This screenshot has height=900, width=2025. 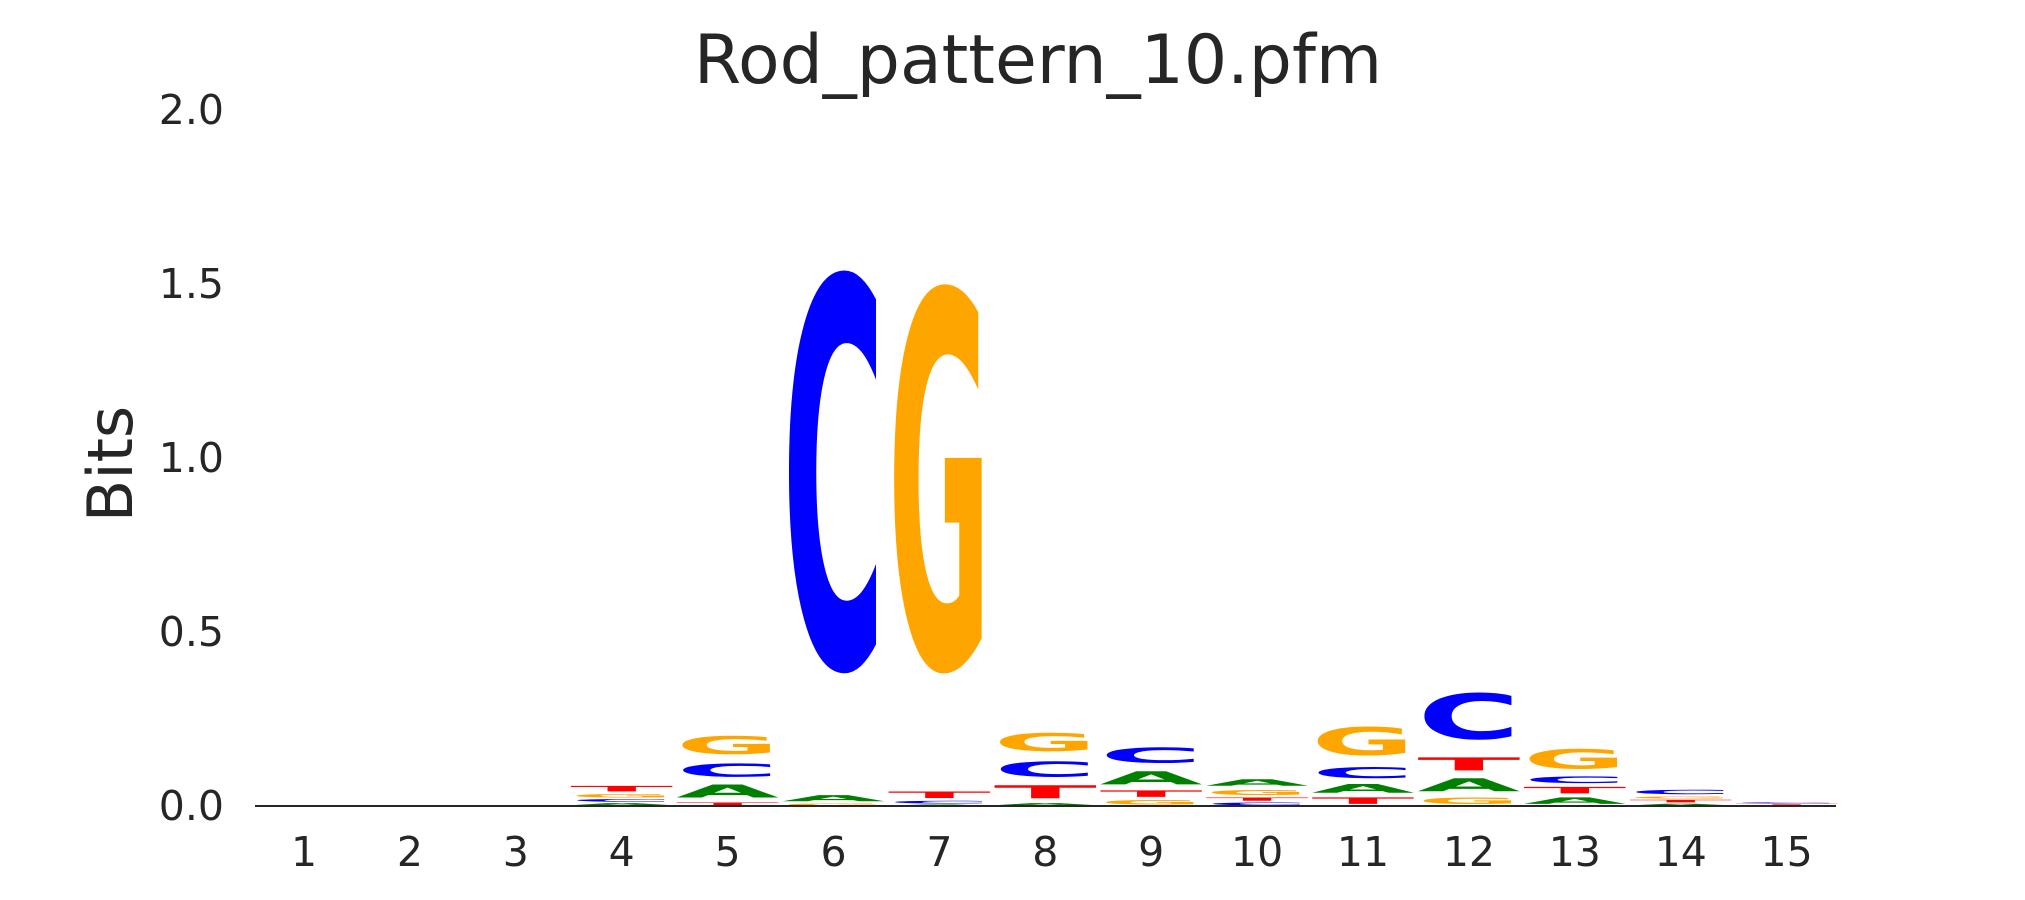 I want to click on y-tick-label: 2.0, so click(x=191, y=110).